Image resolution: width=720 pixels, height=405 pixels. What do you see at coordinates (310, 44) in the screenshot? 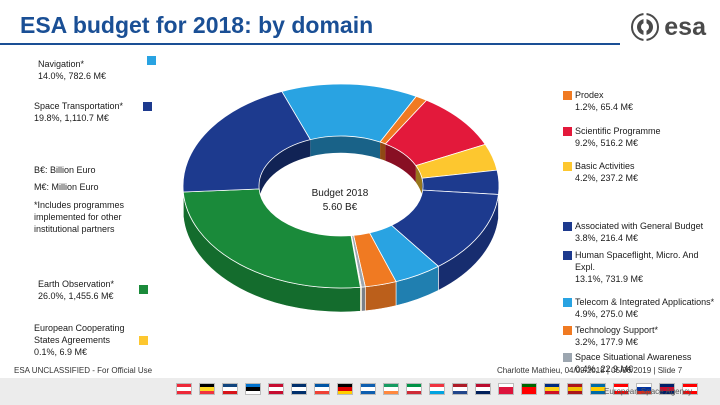
I see `title-rule` at bounding box center [310, 44].